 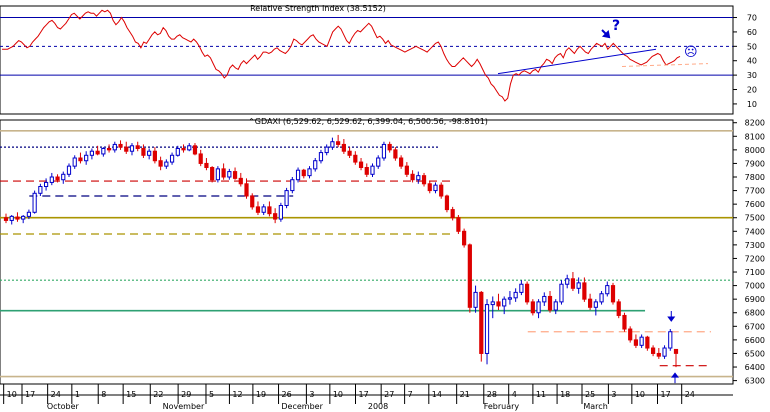 I want to click on x-tick-label: 26, so click(x=287, y=394).